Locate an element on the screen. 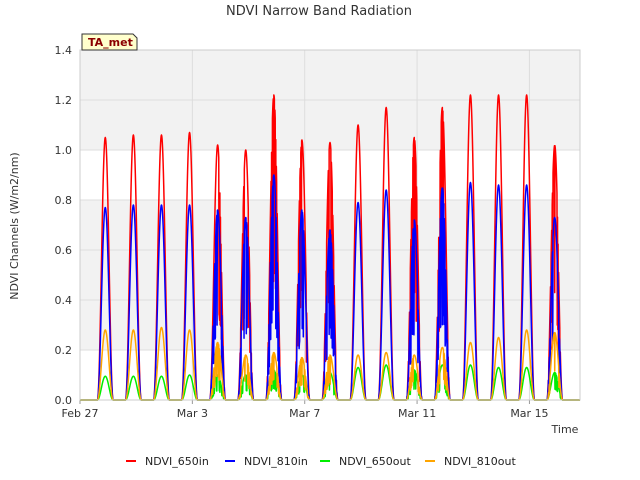 The width and height of the screenshot is (640, 480). y-tick-label: 1.2 is located at coordinates (64, 100).